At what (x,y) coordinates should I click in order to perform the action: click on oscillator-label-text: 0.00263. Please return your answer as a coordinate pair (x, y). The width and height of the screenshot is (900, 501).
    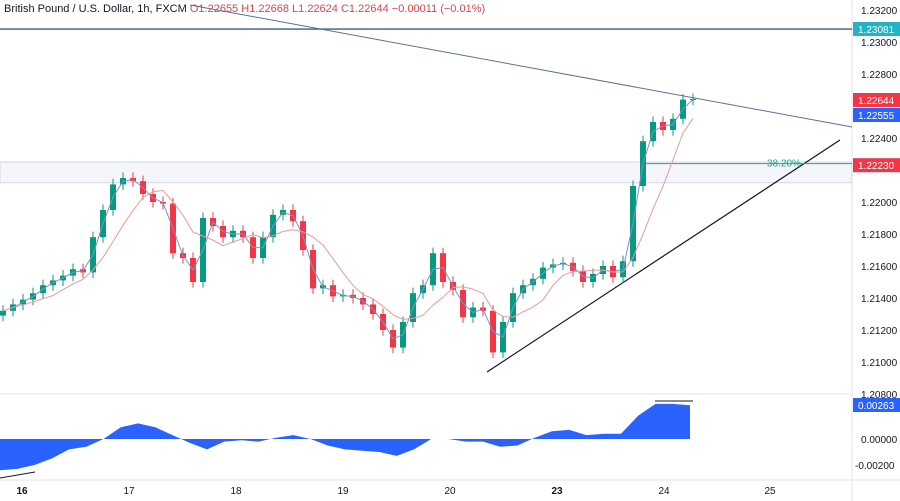
    Looking at the image, I should click on (876, 406).